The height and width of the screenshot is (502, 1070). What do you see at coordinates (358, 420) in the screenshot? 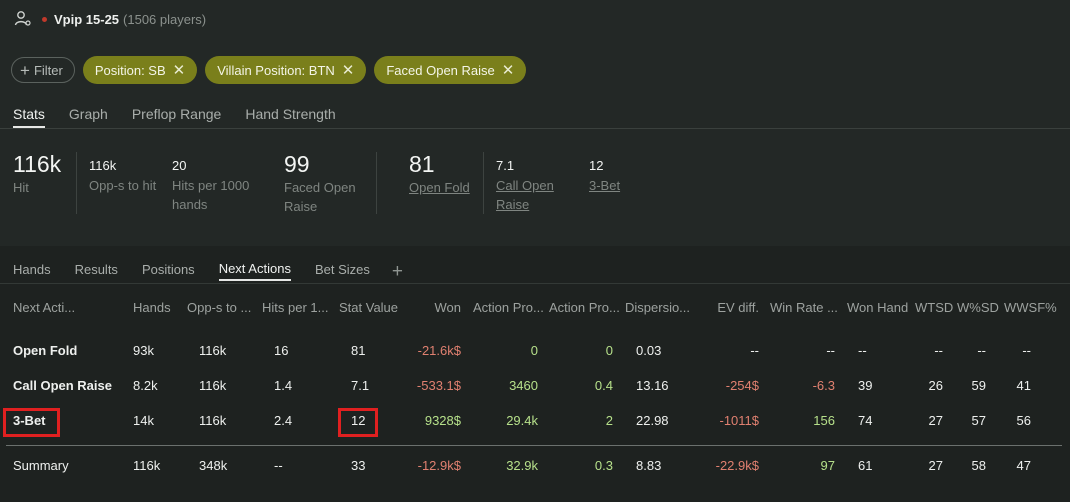
I see `table-cell: 12` at bounding box center [358, 420].